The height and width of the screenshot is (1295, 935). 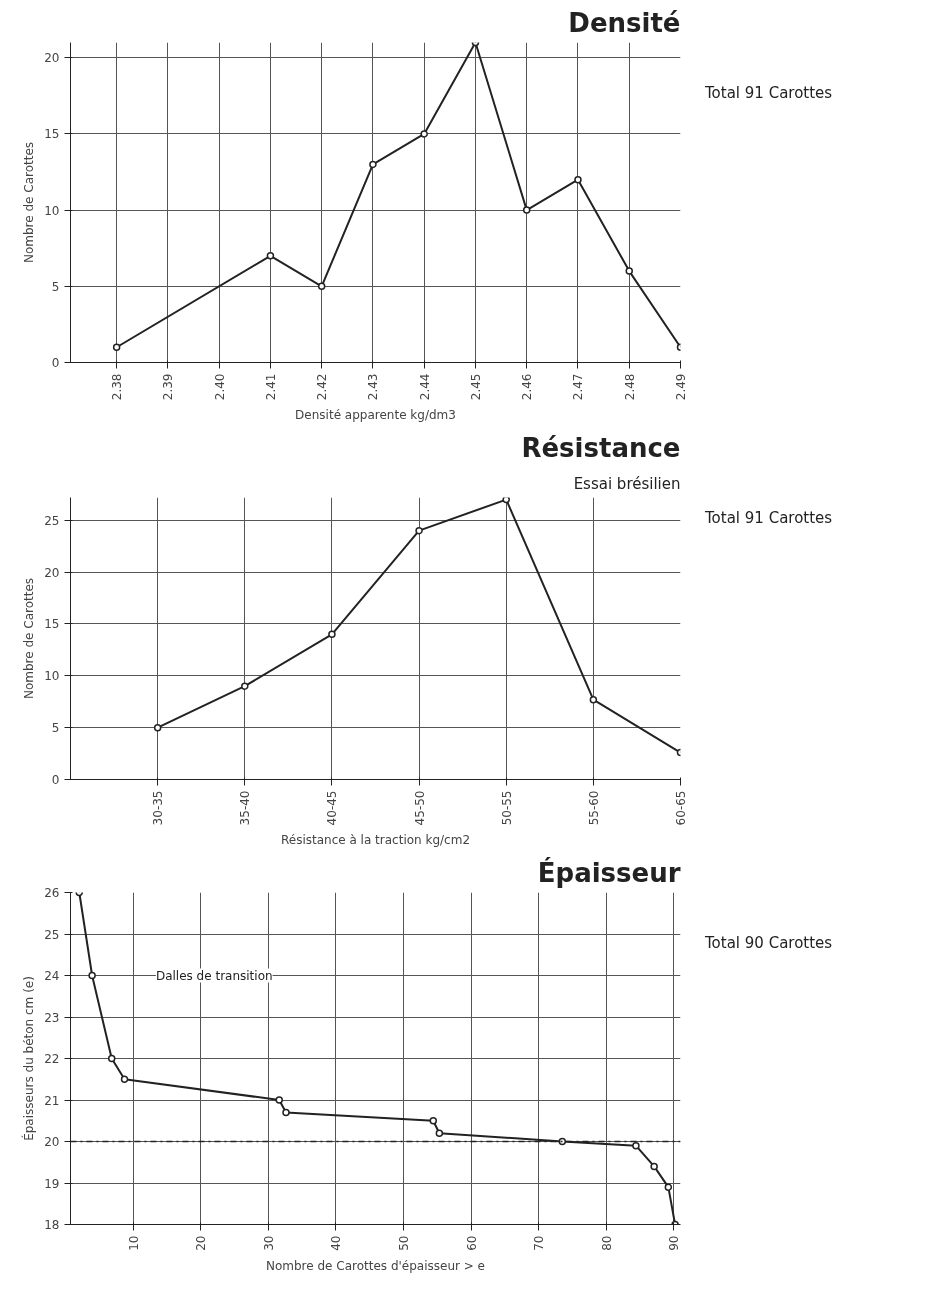 What do you see at coordinates (404, 1243) in the screenshot?
I see `x-tick-label: 50` at bounding box center [404, 1243].